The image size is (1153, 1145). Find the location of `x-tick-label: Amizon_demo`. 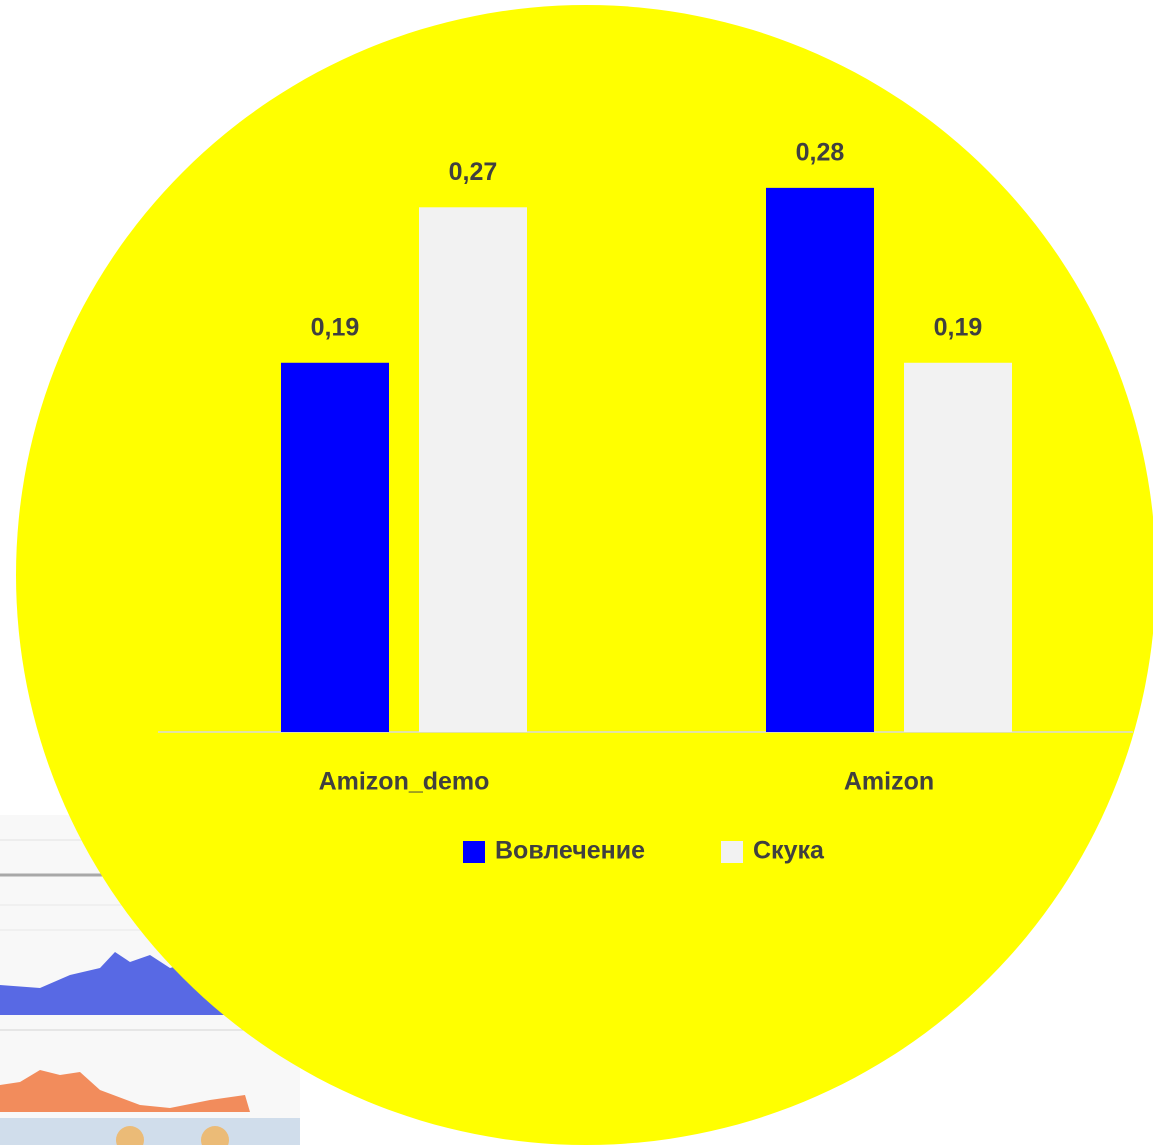

x-tick-label: Amizon_demo is located at coordinates (404, 782).